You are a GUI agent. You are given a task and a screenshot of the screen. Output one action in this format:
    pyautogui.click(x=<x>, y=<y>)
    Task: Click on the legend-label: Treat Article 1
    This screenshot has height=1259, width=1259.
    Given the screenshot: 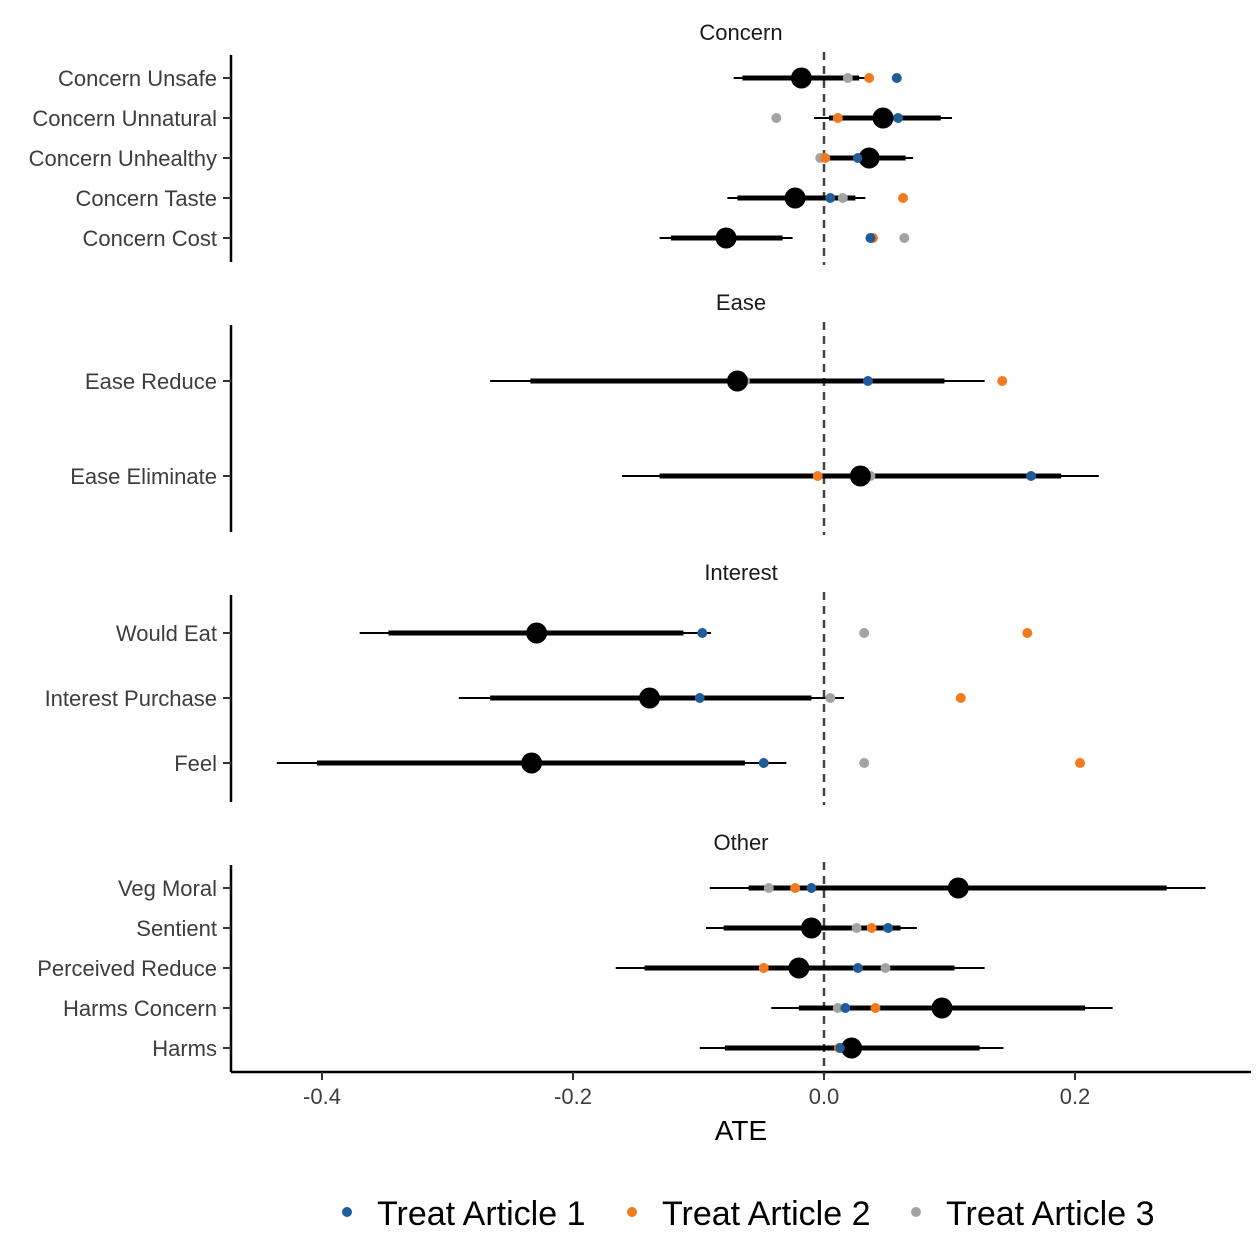 What is the action you would take?
    pyautogui.click(x=481, y=1214)
    